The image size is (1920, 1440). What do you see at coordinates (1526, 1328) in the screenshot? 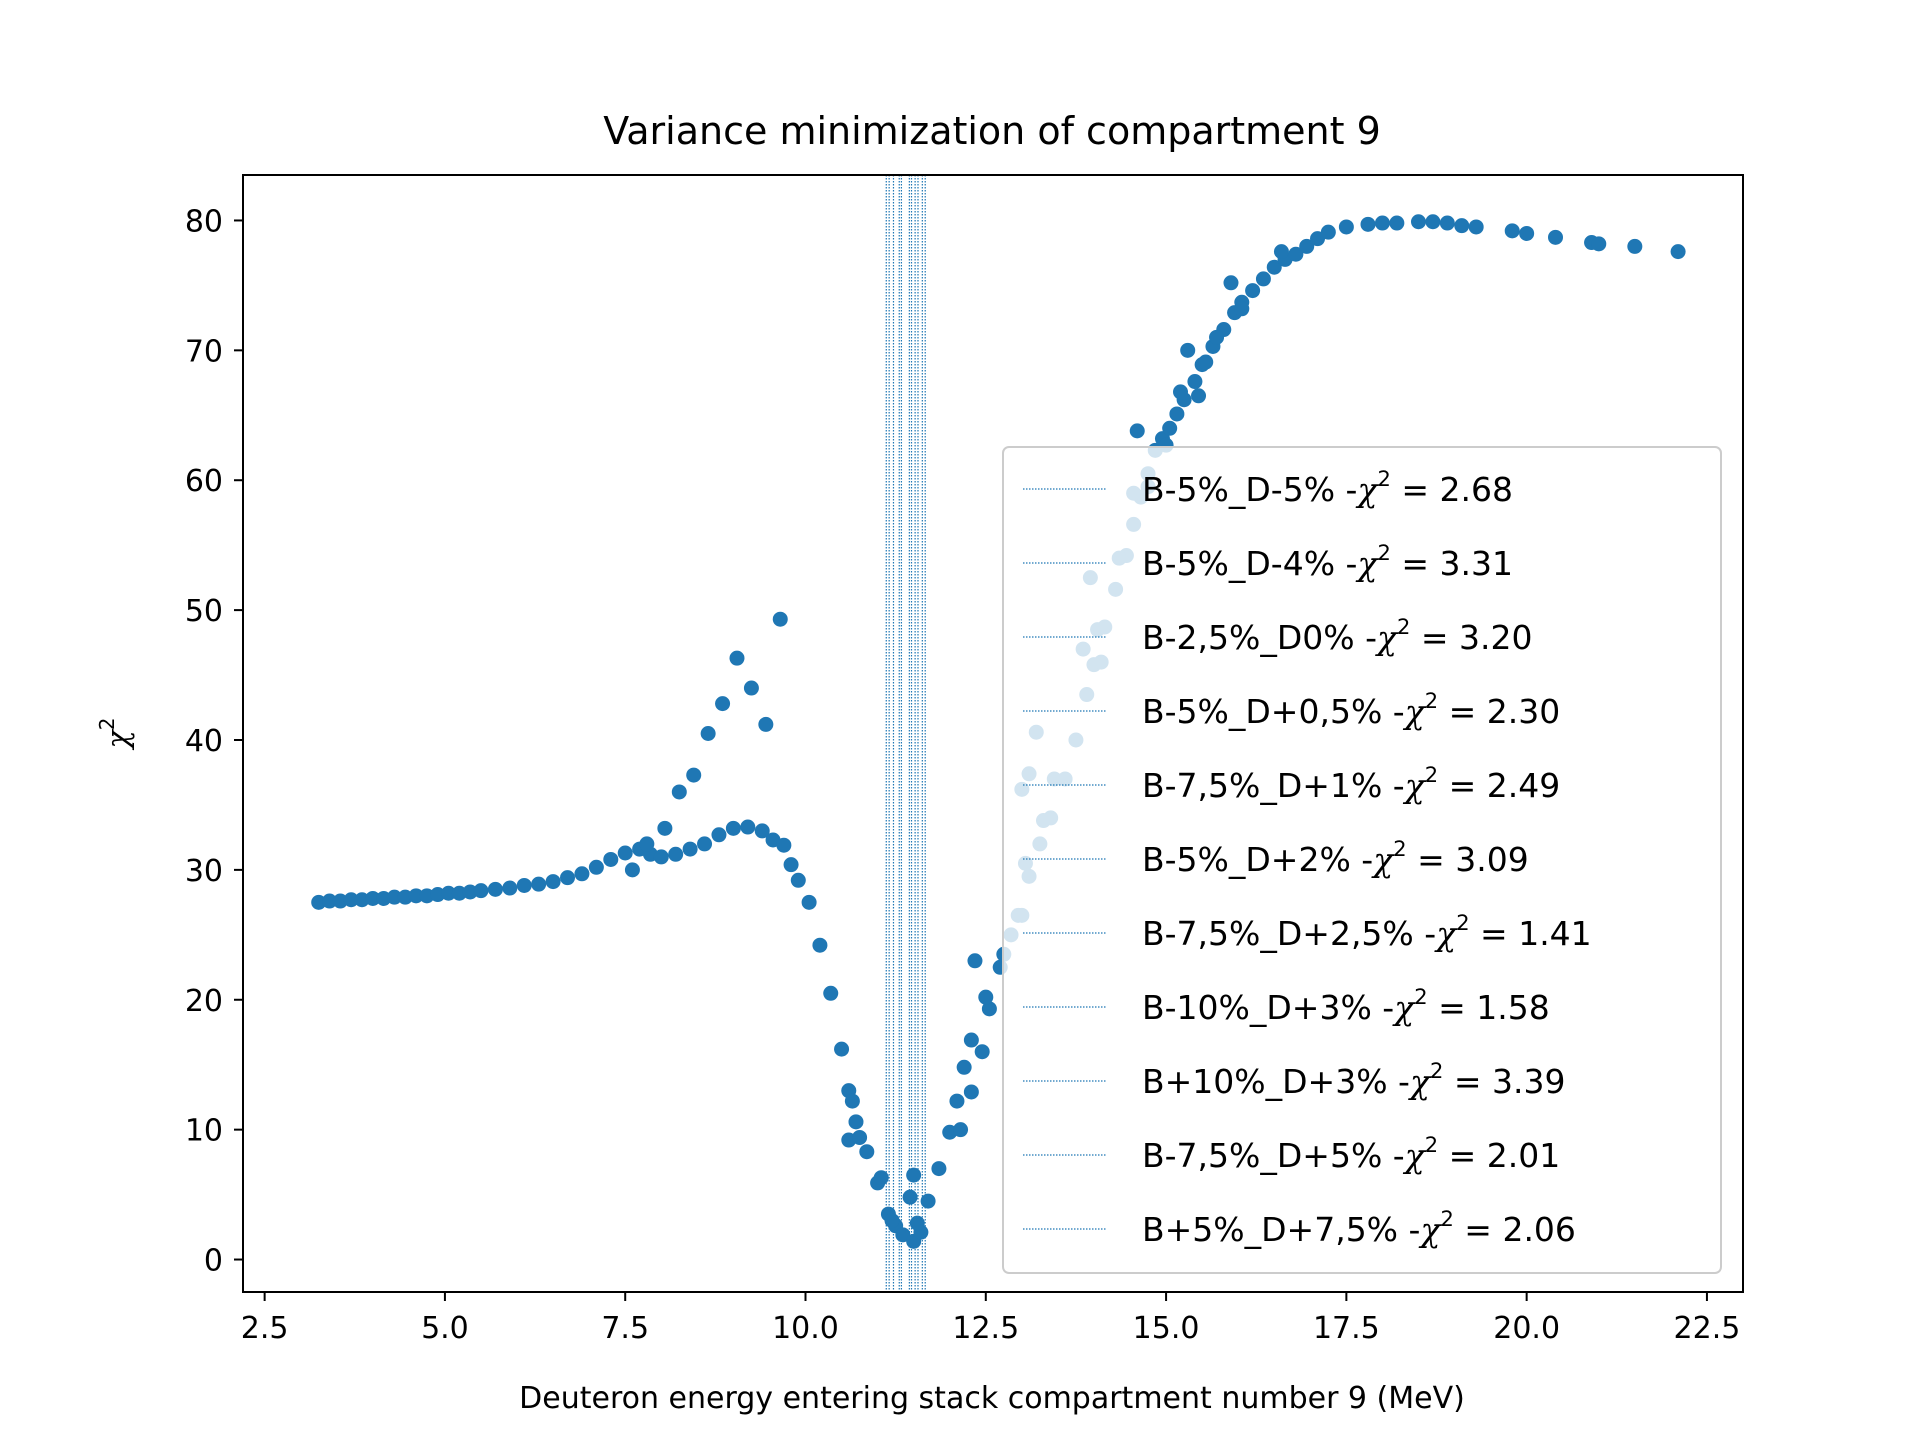
I see `x-tick-label: 20.0` at bounding box center [1526, 1328].